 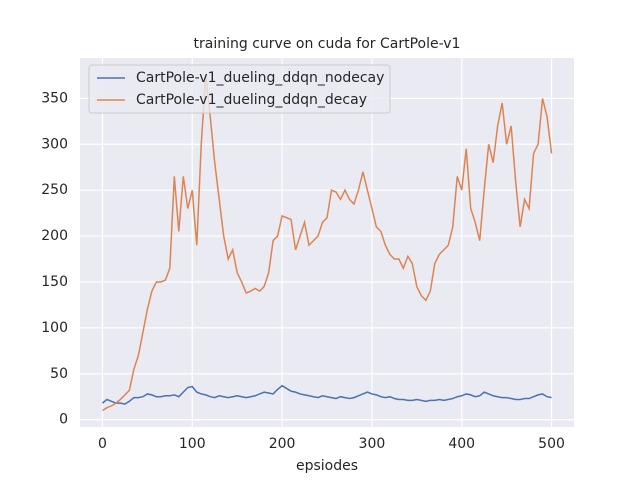 I want to click on x-tick-label: 200, so click(x=282, y=444).